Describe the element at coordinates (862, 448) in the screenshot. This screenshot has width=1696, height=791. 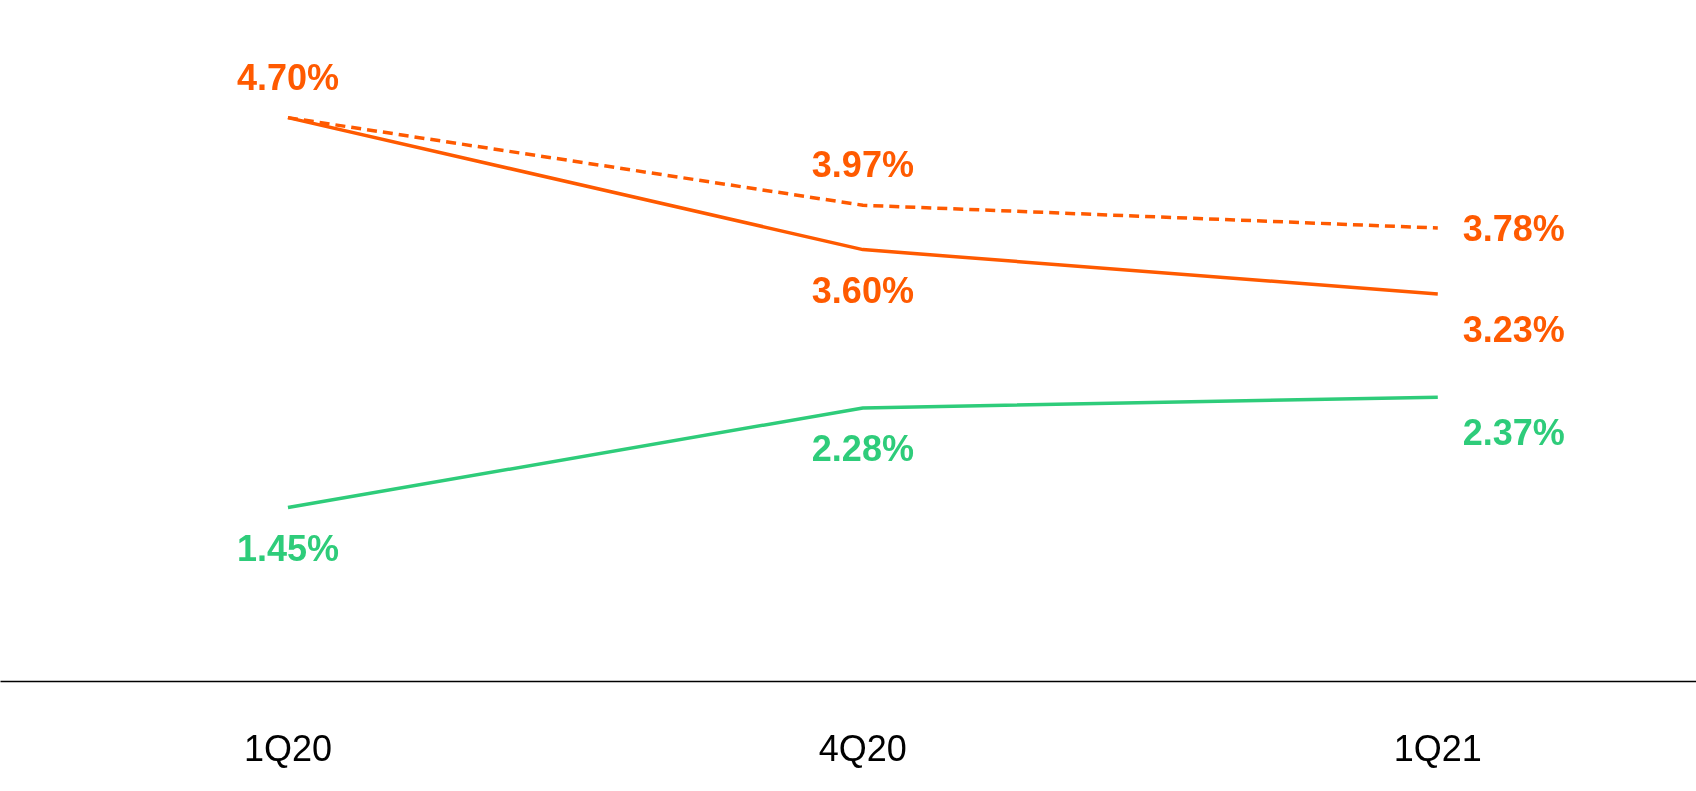
I see `data-label: 2.28%` at that location.